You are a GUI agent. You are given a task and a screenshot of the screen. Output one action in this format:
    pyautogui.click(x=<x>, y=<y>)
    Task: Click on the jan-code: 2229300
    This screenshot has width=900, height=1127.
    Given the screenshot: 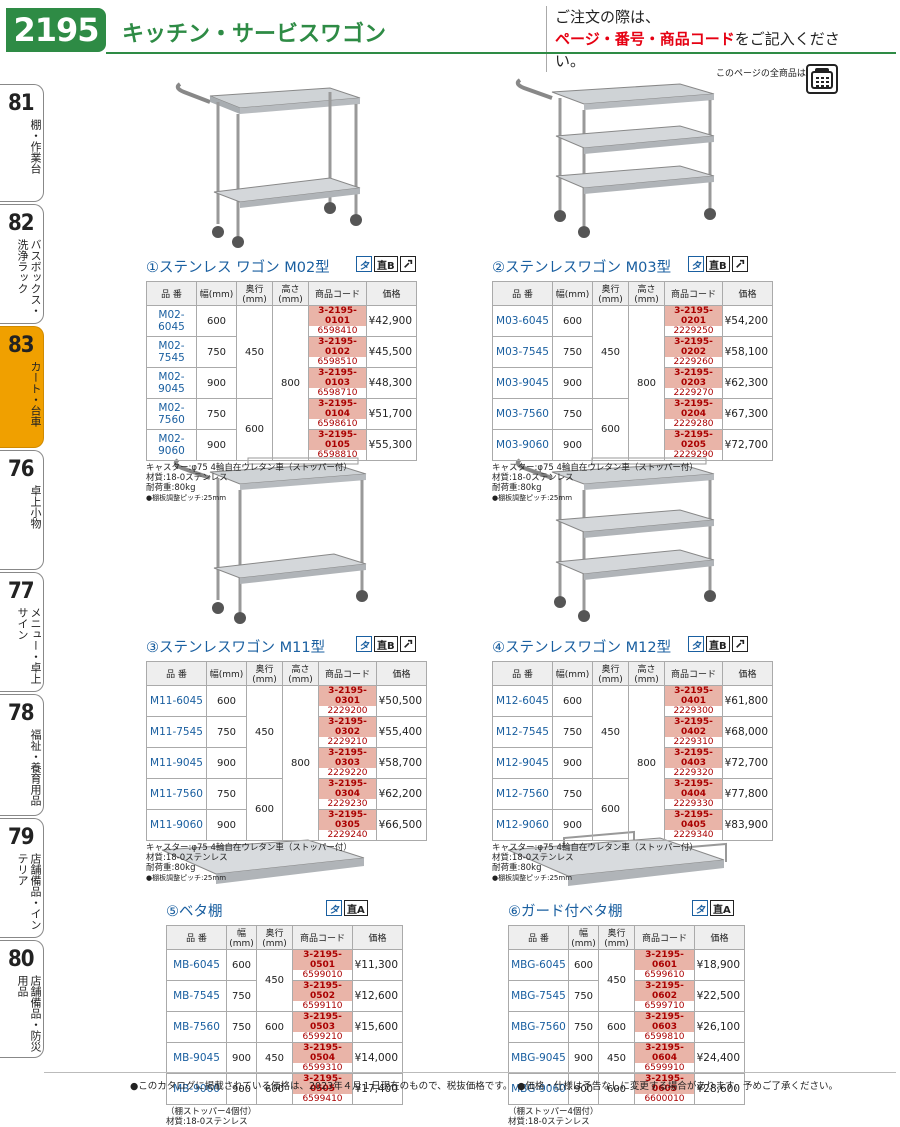 What is the action you would take?
    pyautogui.click(x=693, y=711)
    